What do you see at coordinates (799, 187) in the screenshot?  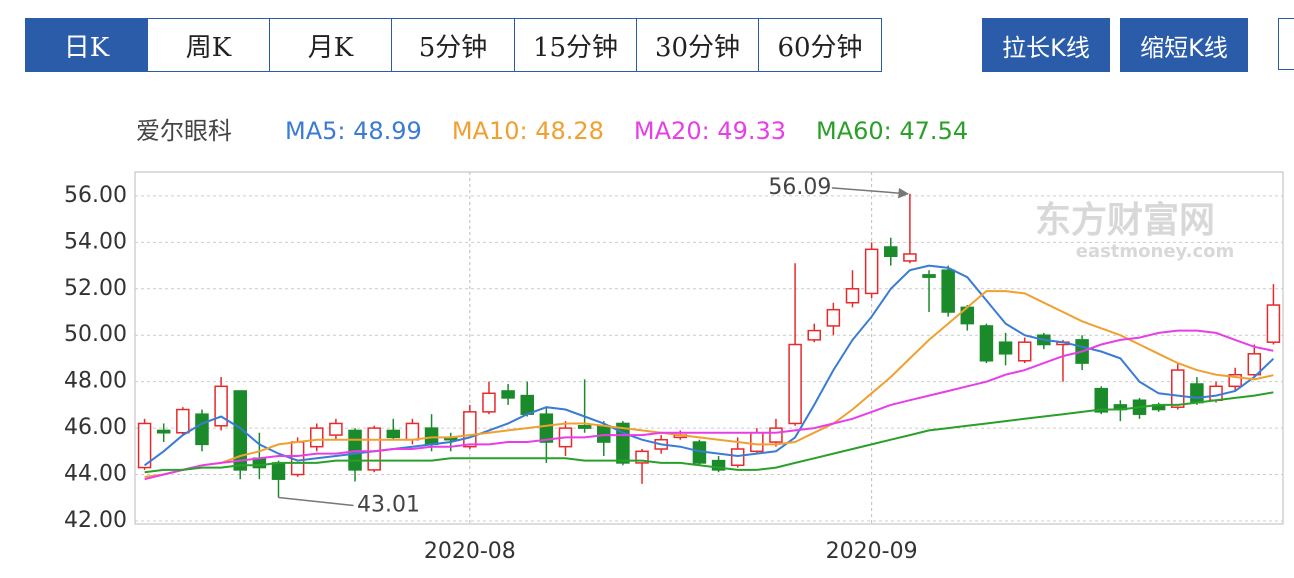 I see `annotation: 56.09` at bounding box center [799, 187].